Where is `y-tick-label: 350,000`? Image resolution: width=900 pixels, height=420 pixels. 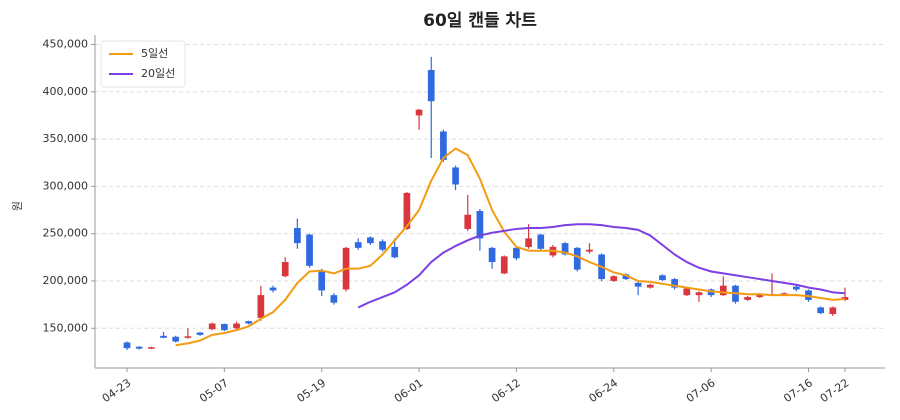
y-tick-label: 350,000 is located at coordinates (66, 138).